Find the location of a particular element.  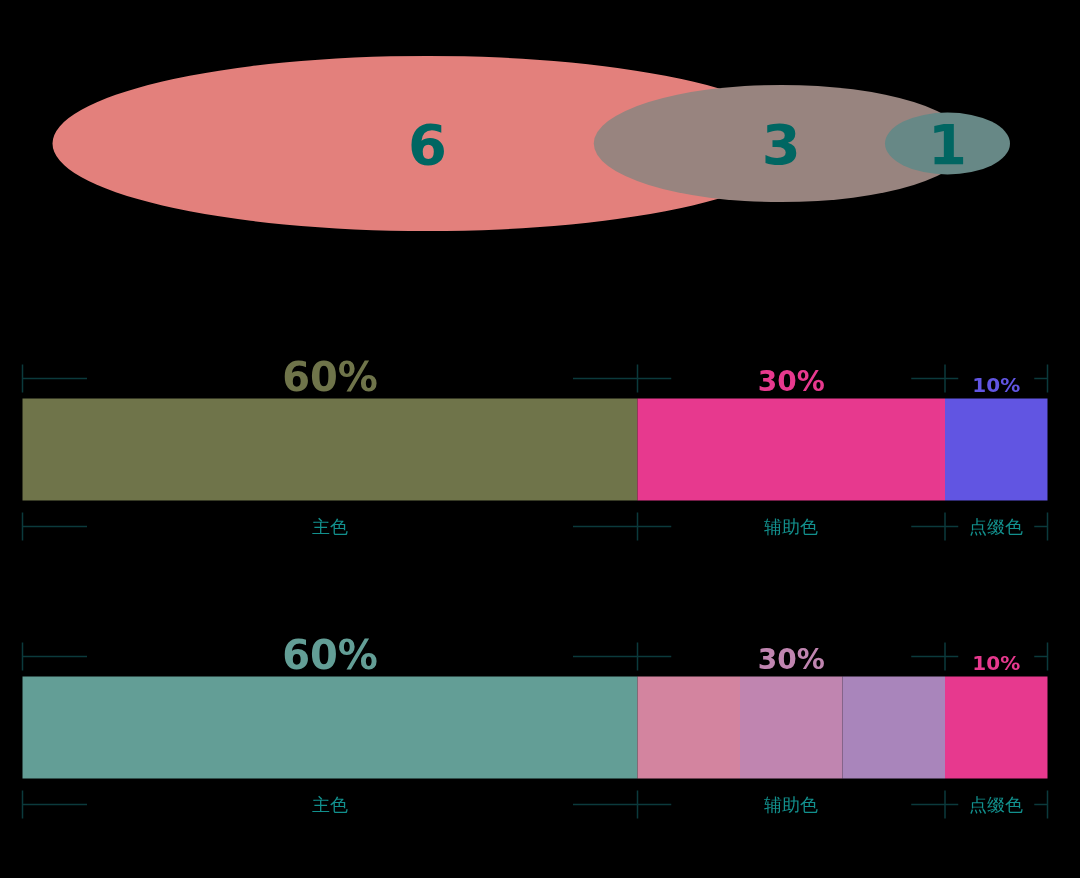

data-label: 30% is located at coordinates (791, 381).